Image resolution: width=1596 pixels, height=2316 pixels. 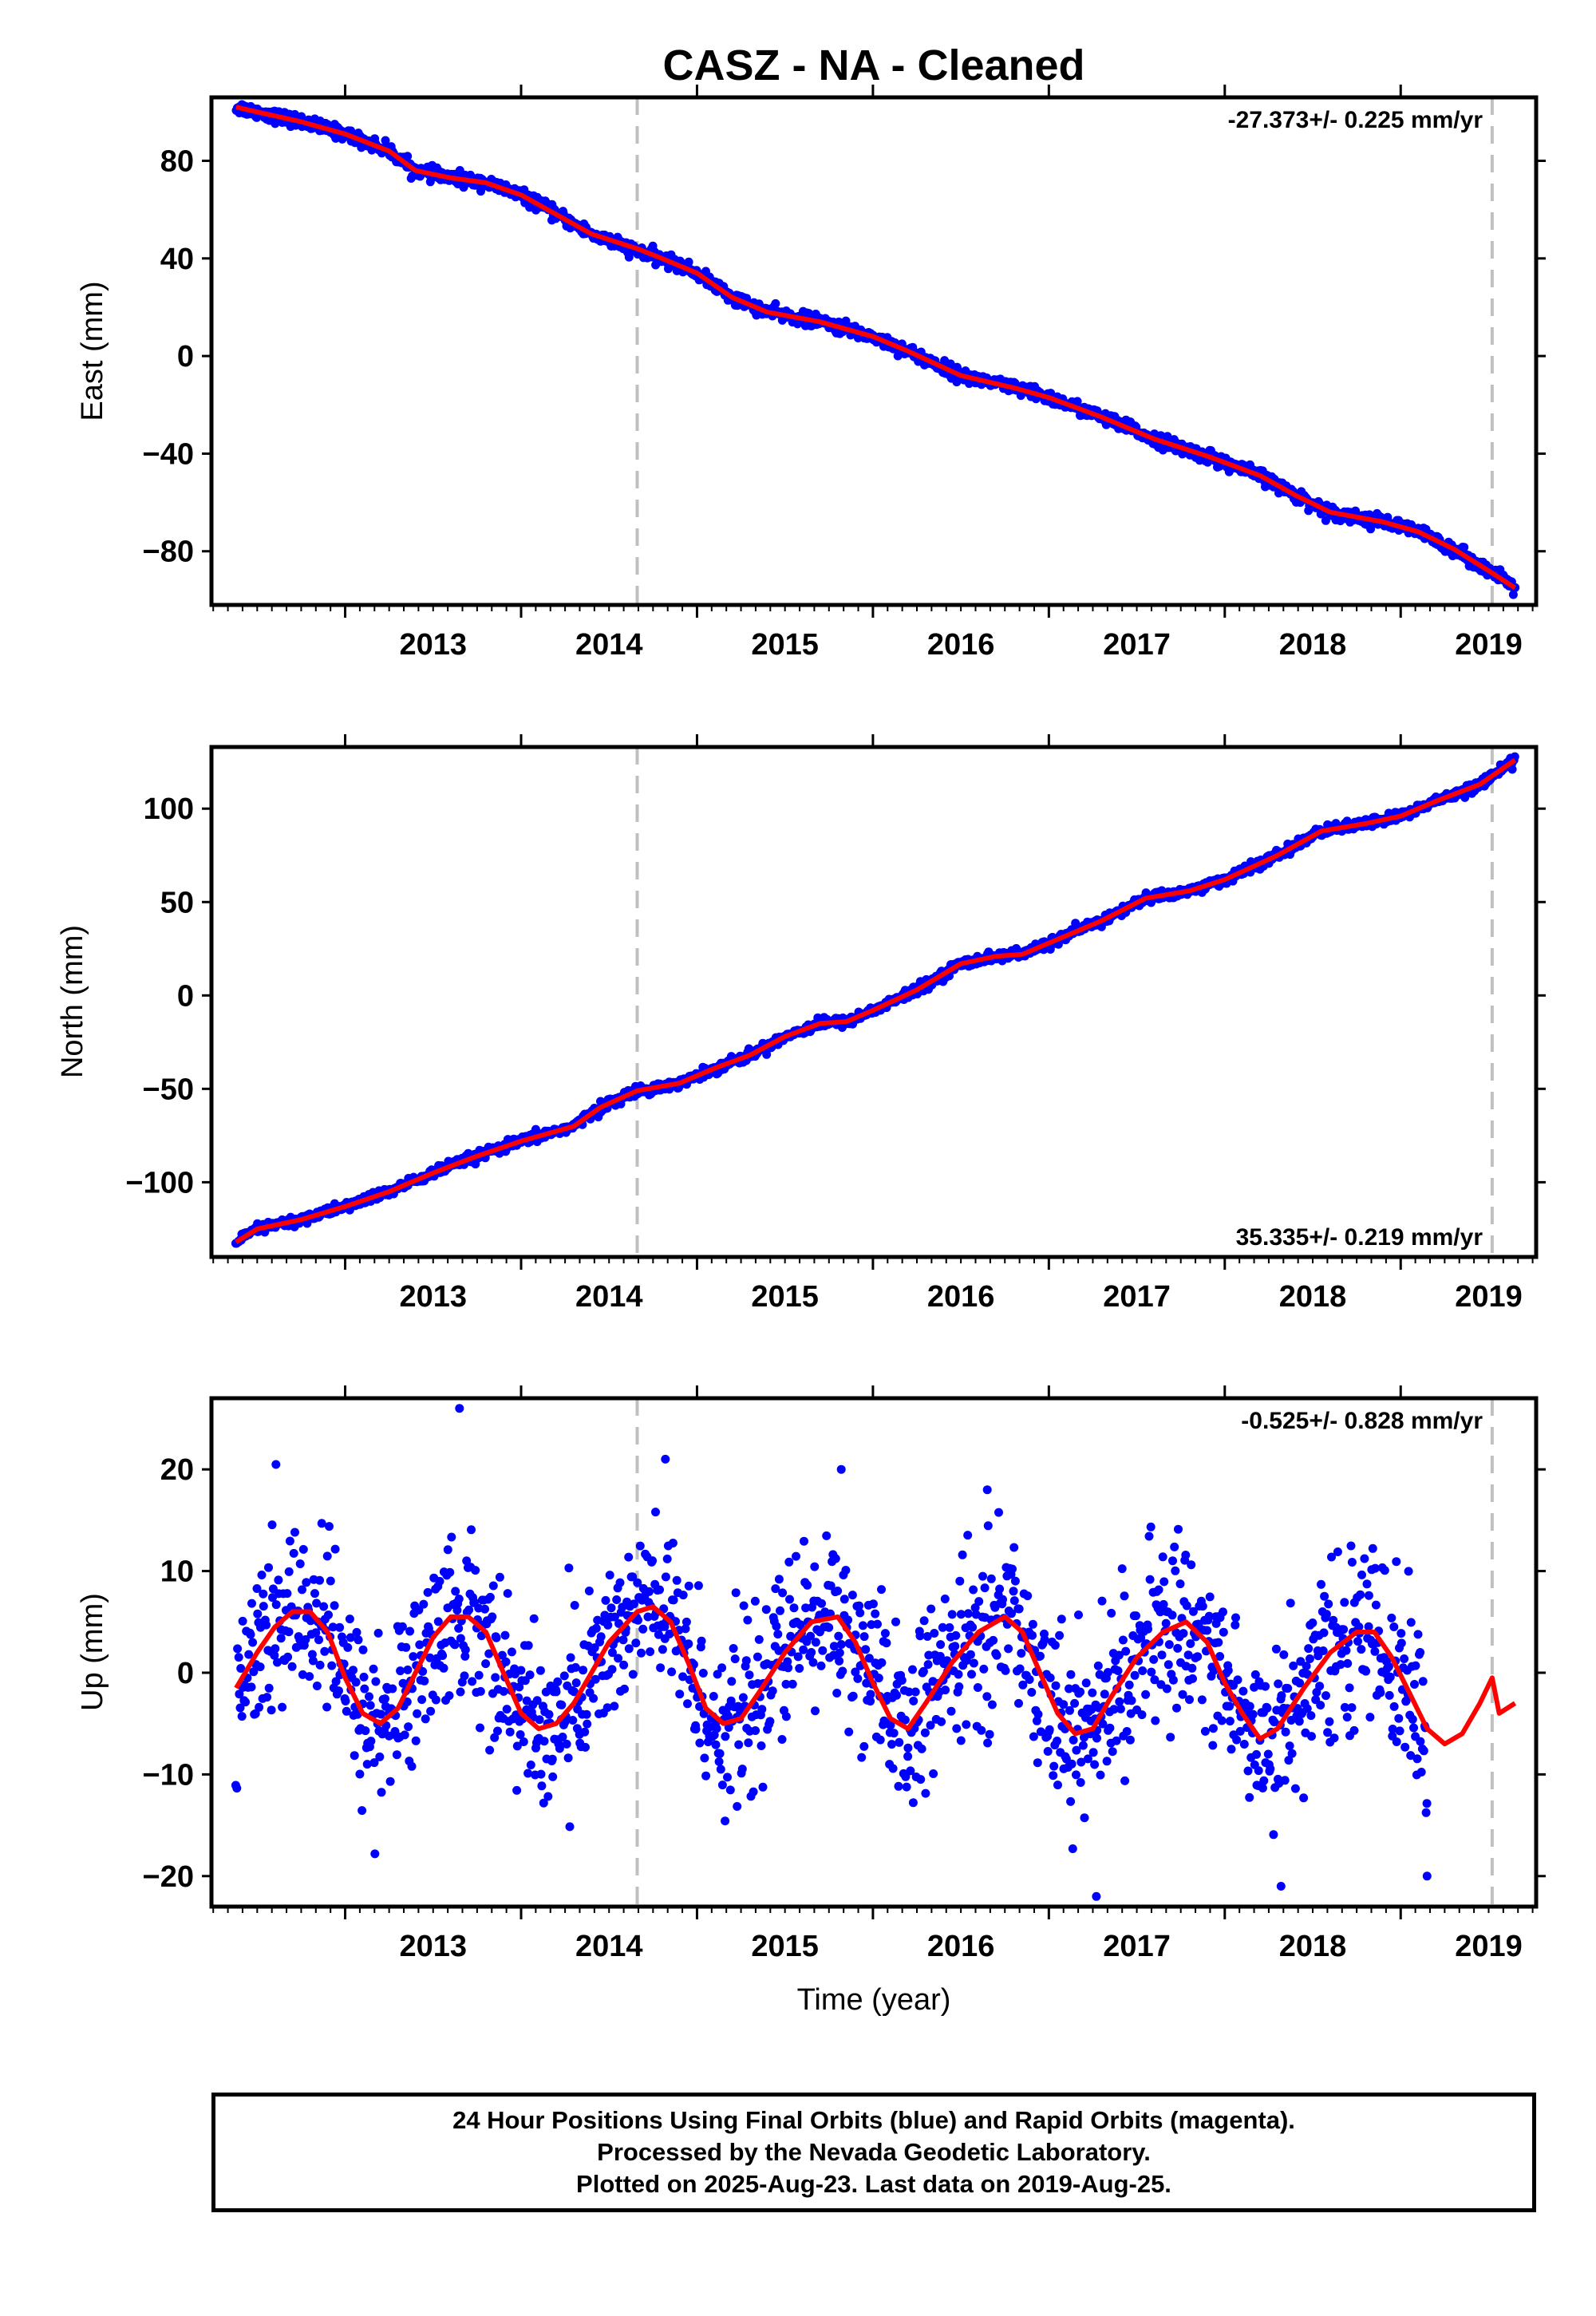 What do you see at coordinates (159, 1182) in the screenshot?
I see `north-y-tick-label: −100` at bounding box center [159, 1182].